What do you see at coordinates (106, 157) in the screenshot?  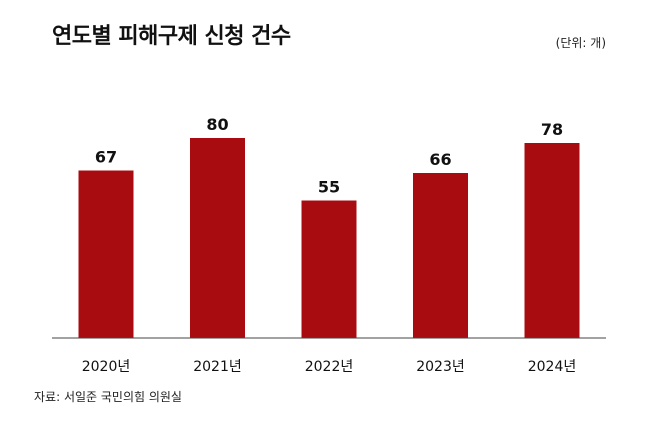 I see `value-label-0: 67` at bounding box center [106, 157].